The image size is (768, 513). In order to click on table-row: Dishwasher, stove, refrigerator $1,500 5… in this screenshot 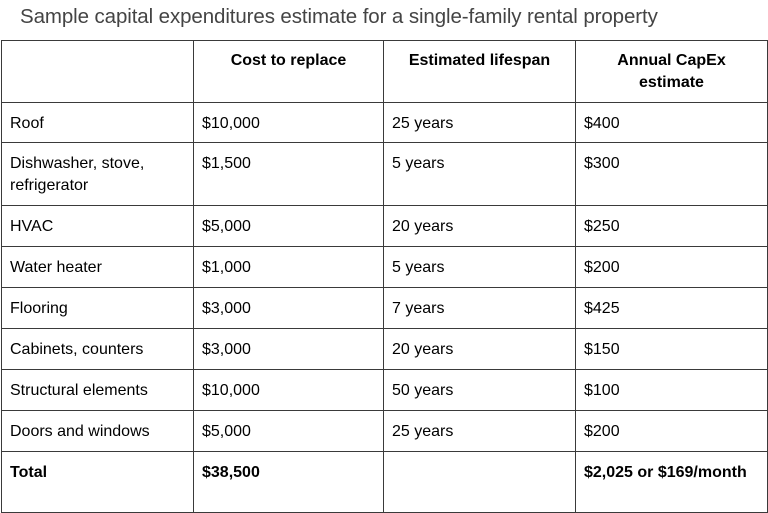, I will do `click(384, 174)`.